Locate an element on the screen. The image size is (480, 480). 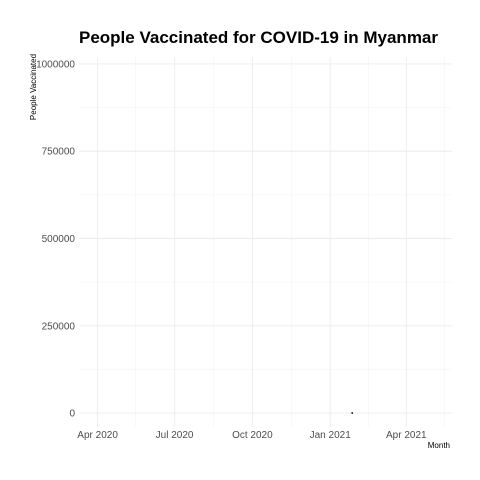
x-axis-label: Month is located at coordinates (439, 445).